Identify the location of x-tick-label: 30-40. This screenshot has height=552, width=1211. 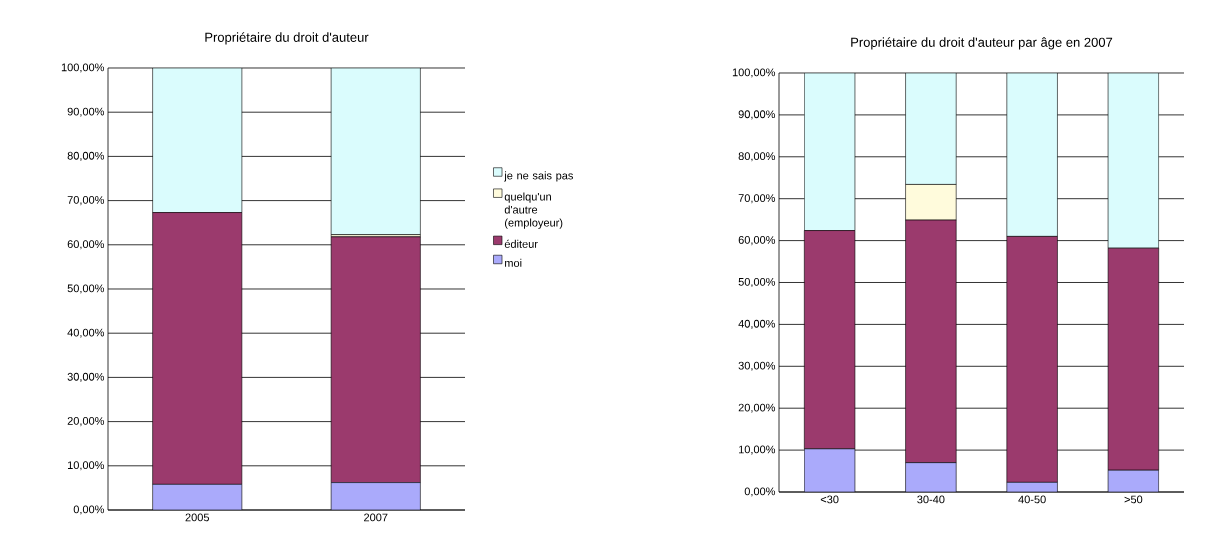
(931, 499).